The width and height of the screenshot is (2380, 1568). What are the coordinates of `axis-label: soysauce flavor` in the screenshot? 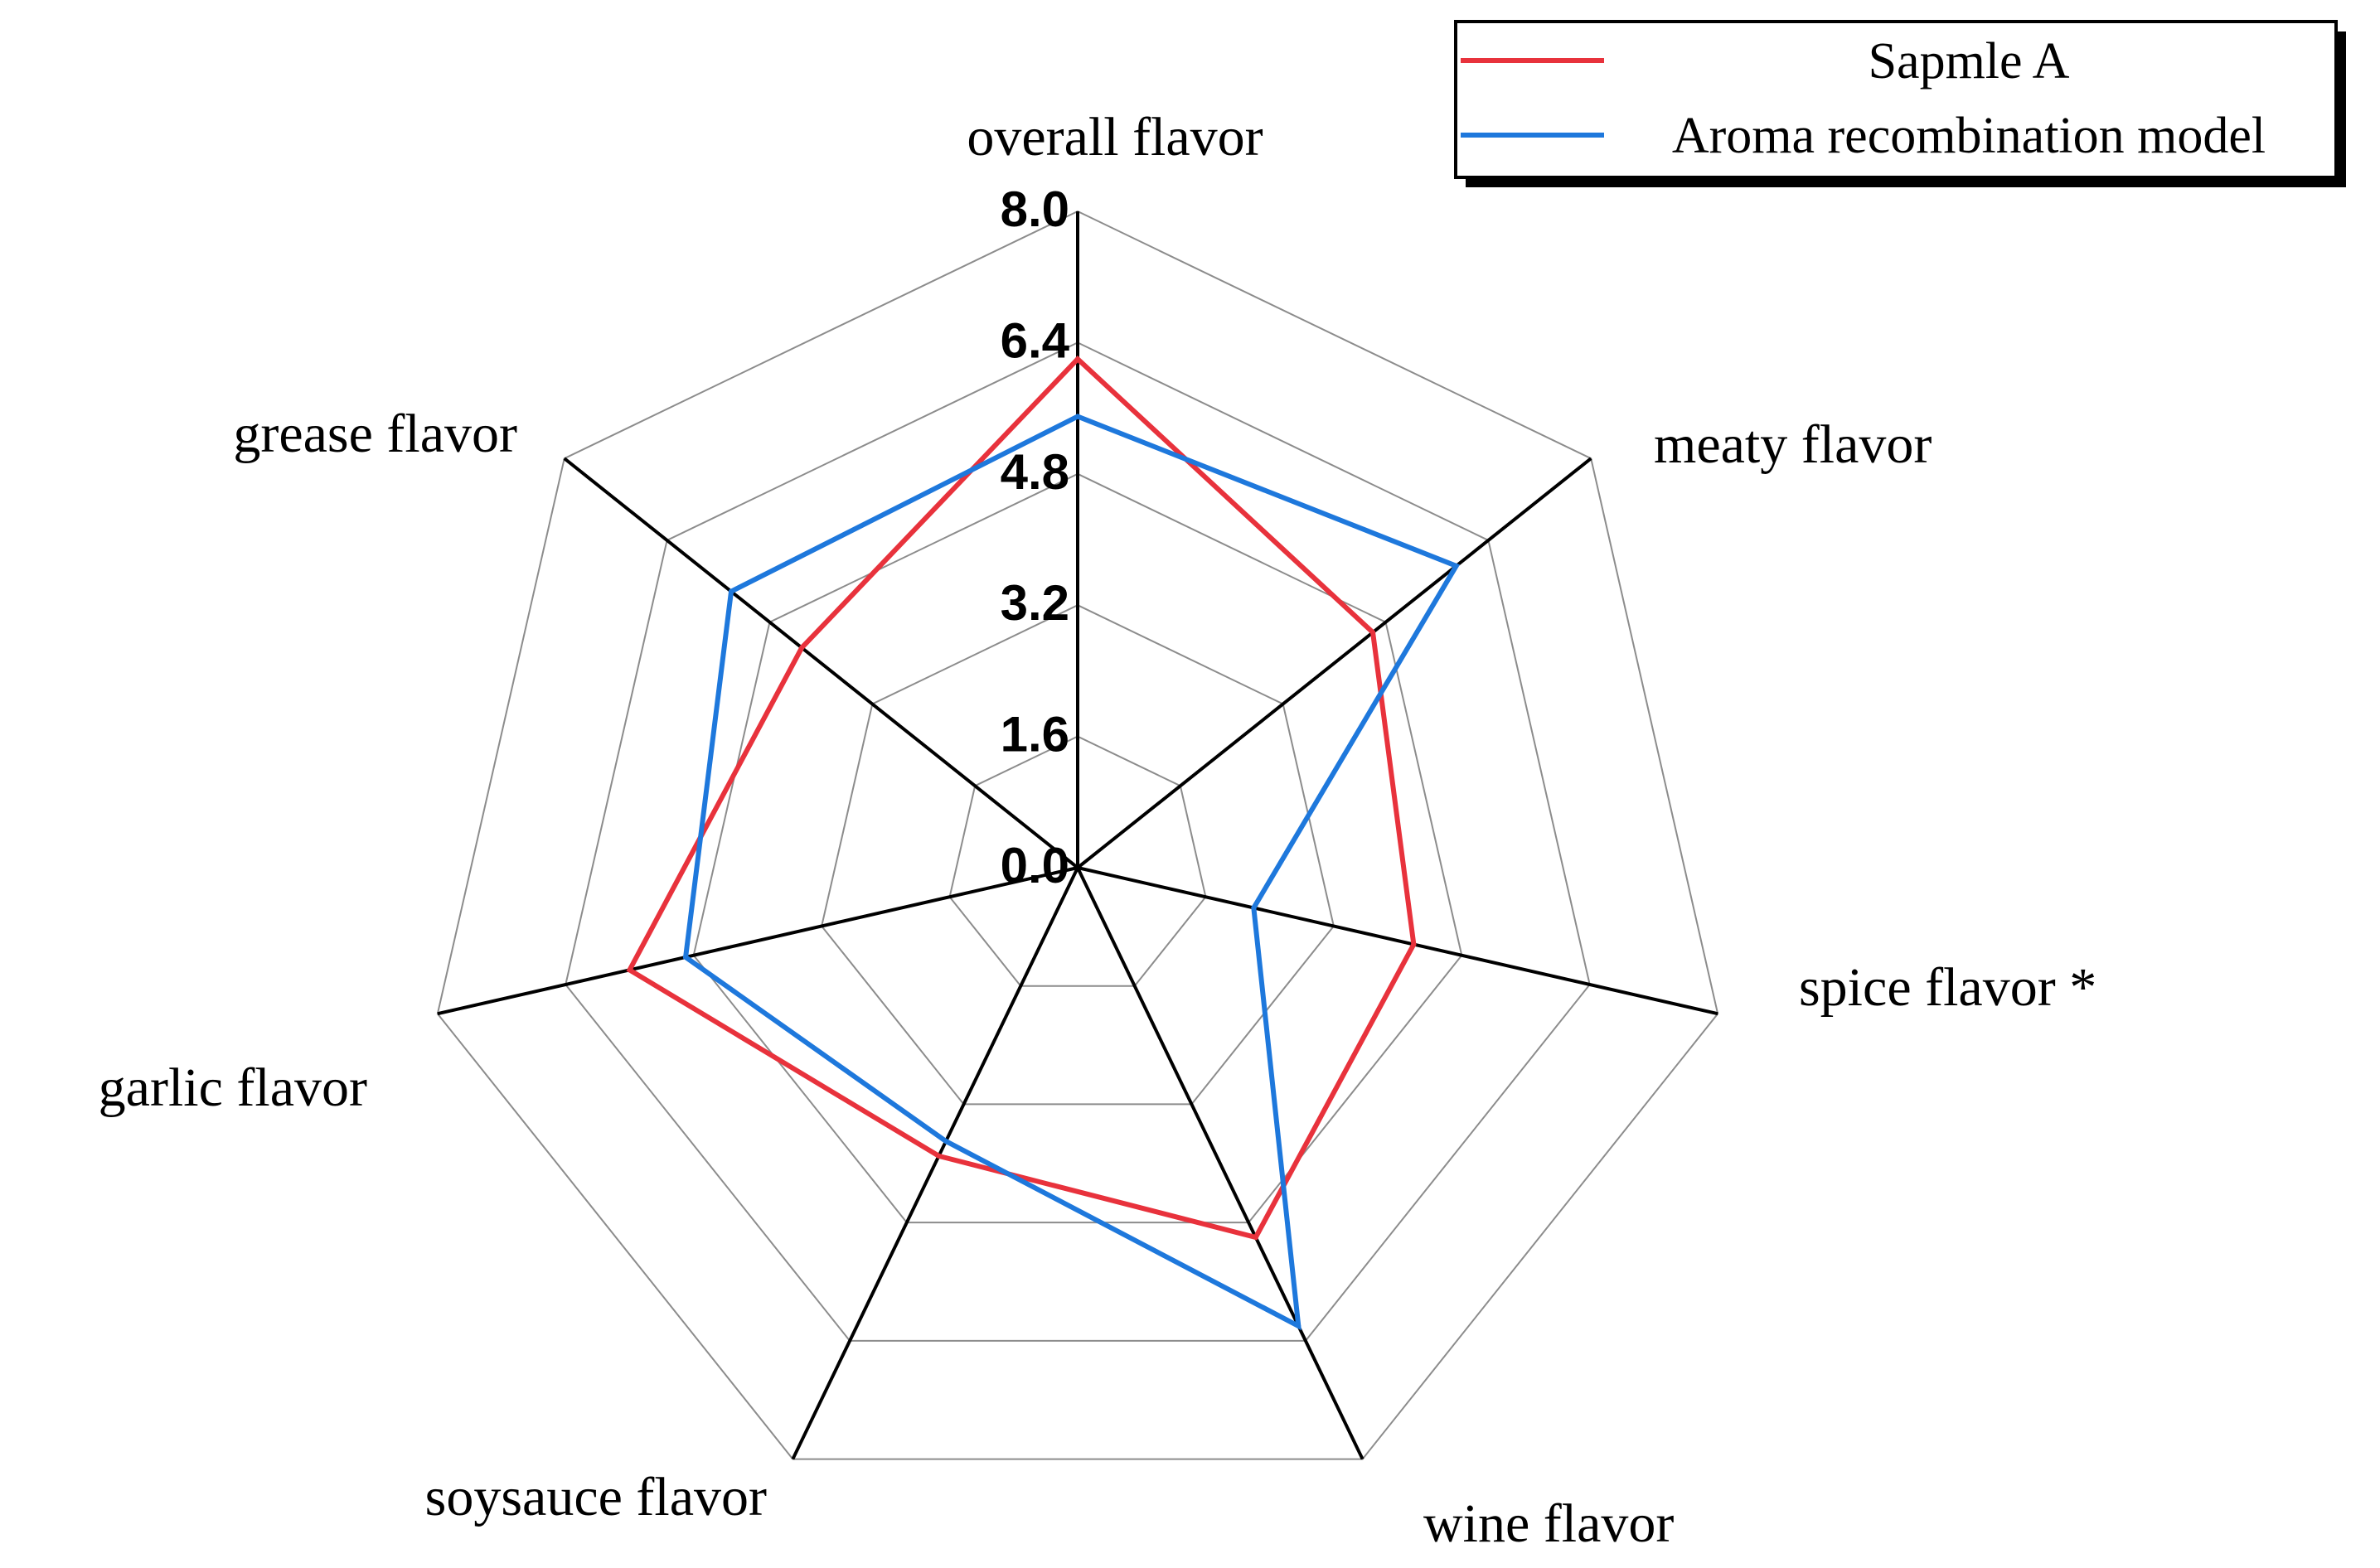 It's located at (596, 1497).